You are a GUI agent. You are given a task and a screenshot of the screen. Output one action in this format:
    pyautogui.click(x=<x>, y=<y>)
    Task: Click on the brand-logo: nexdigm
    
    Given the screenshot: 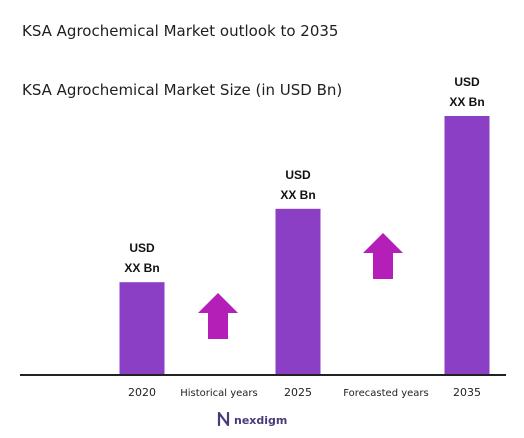 What is the action you would take?
    pyautogui.click(x=252, y=419)
    